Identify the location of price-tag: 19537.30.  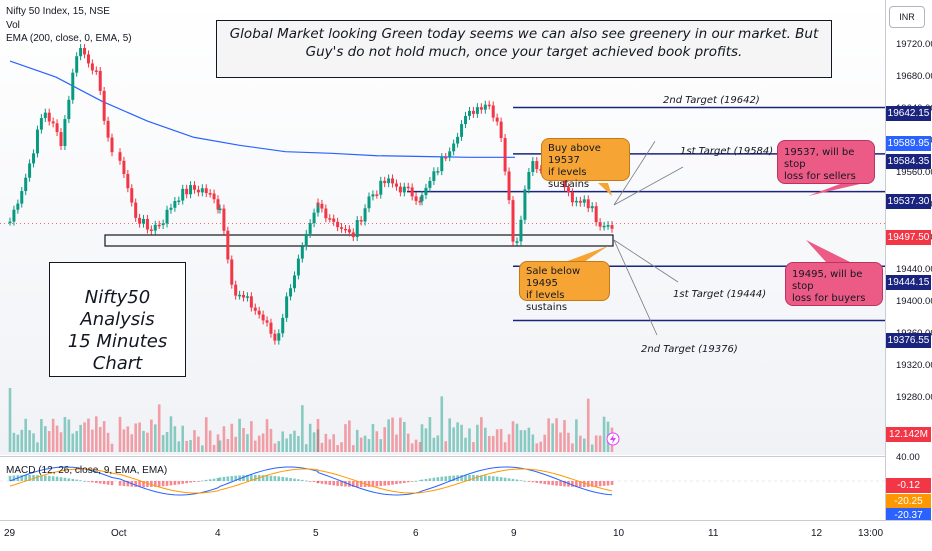
(908, 201).